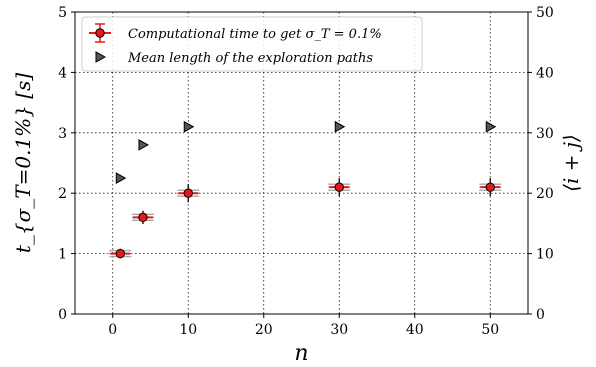 The width and height of the screenshot is (596, 367). I want to click on x-tick-label: 50, so click(490, 330).